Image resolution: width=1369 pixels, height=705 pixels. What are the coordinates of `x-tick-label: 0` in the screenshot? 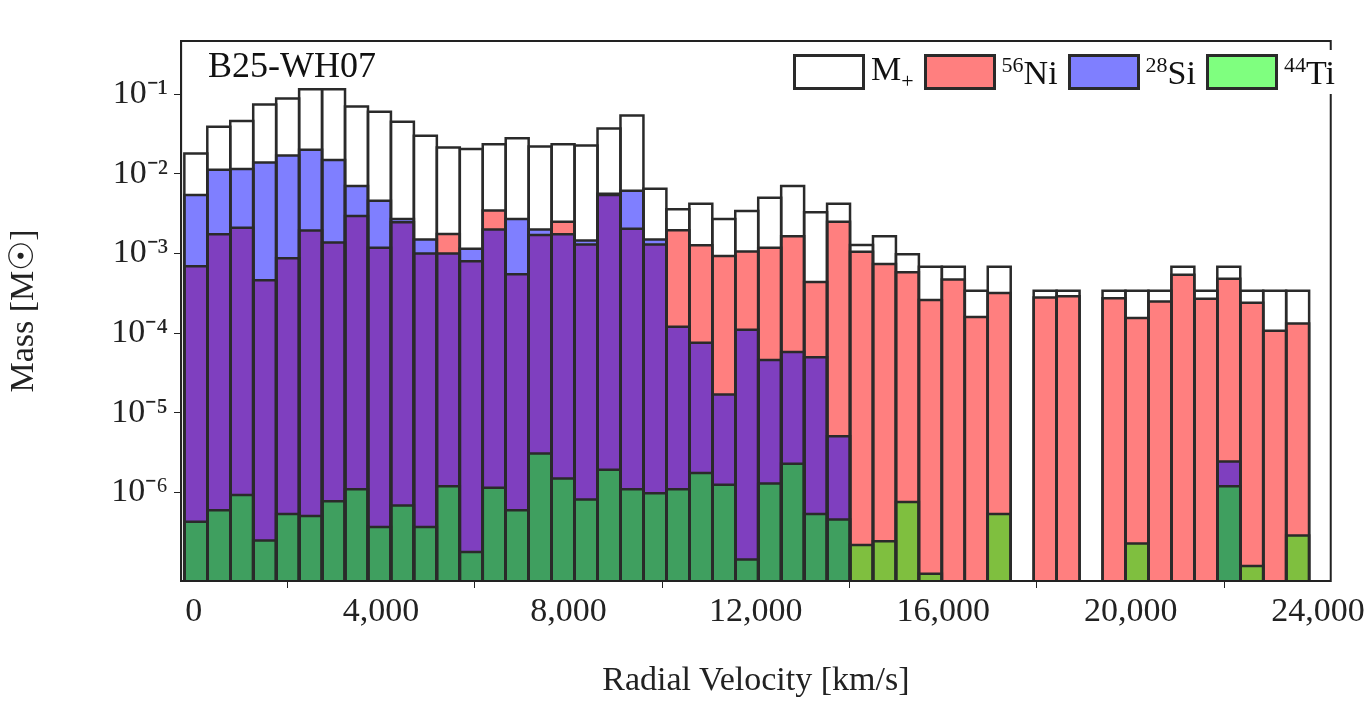 It's located at (194, 610).